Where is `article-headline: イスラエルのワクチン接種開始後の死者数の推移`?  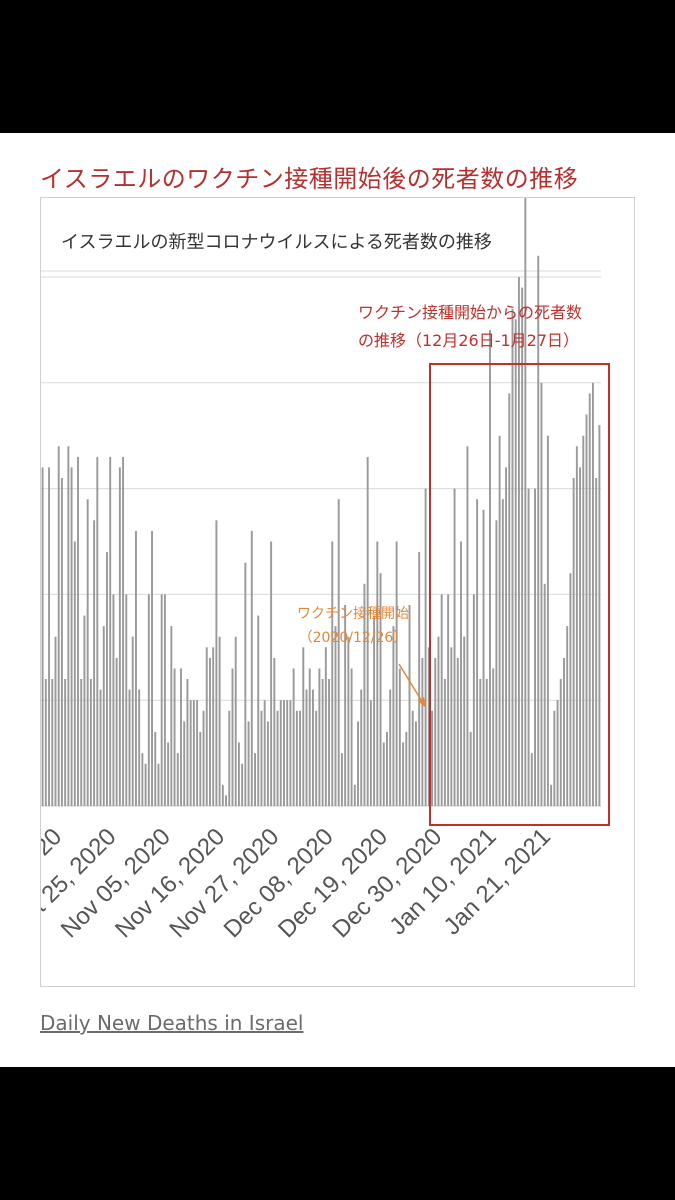 article-headline: イスラエルのワクチン接種開始後の死者数の推移 is located at coordinates (309, 179).